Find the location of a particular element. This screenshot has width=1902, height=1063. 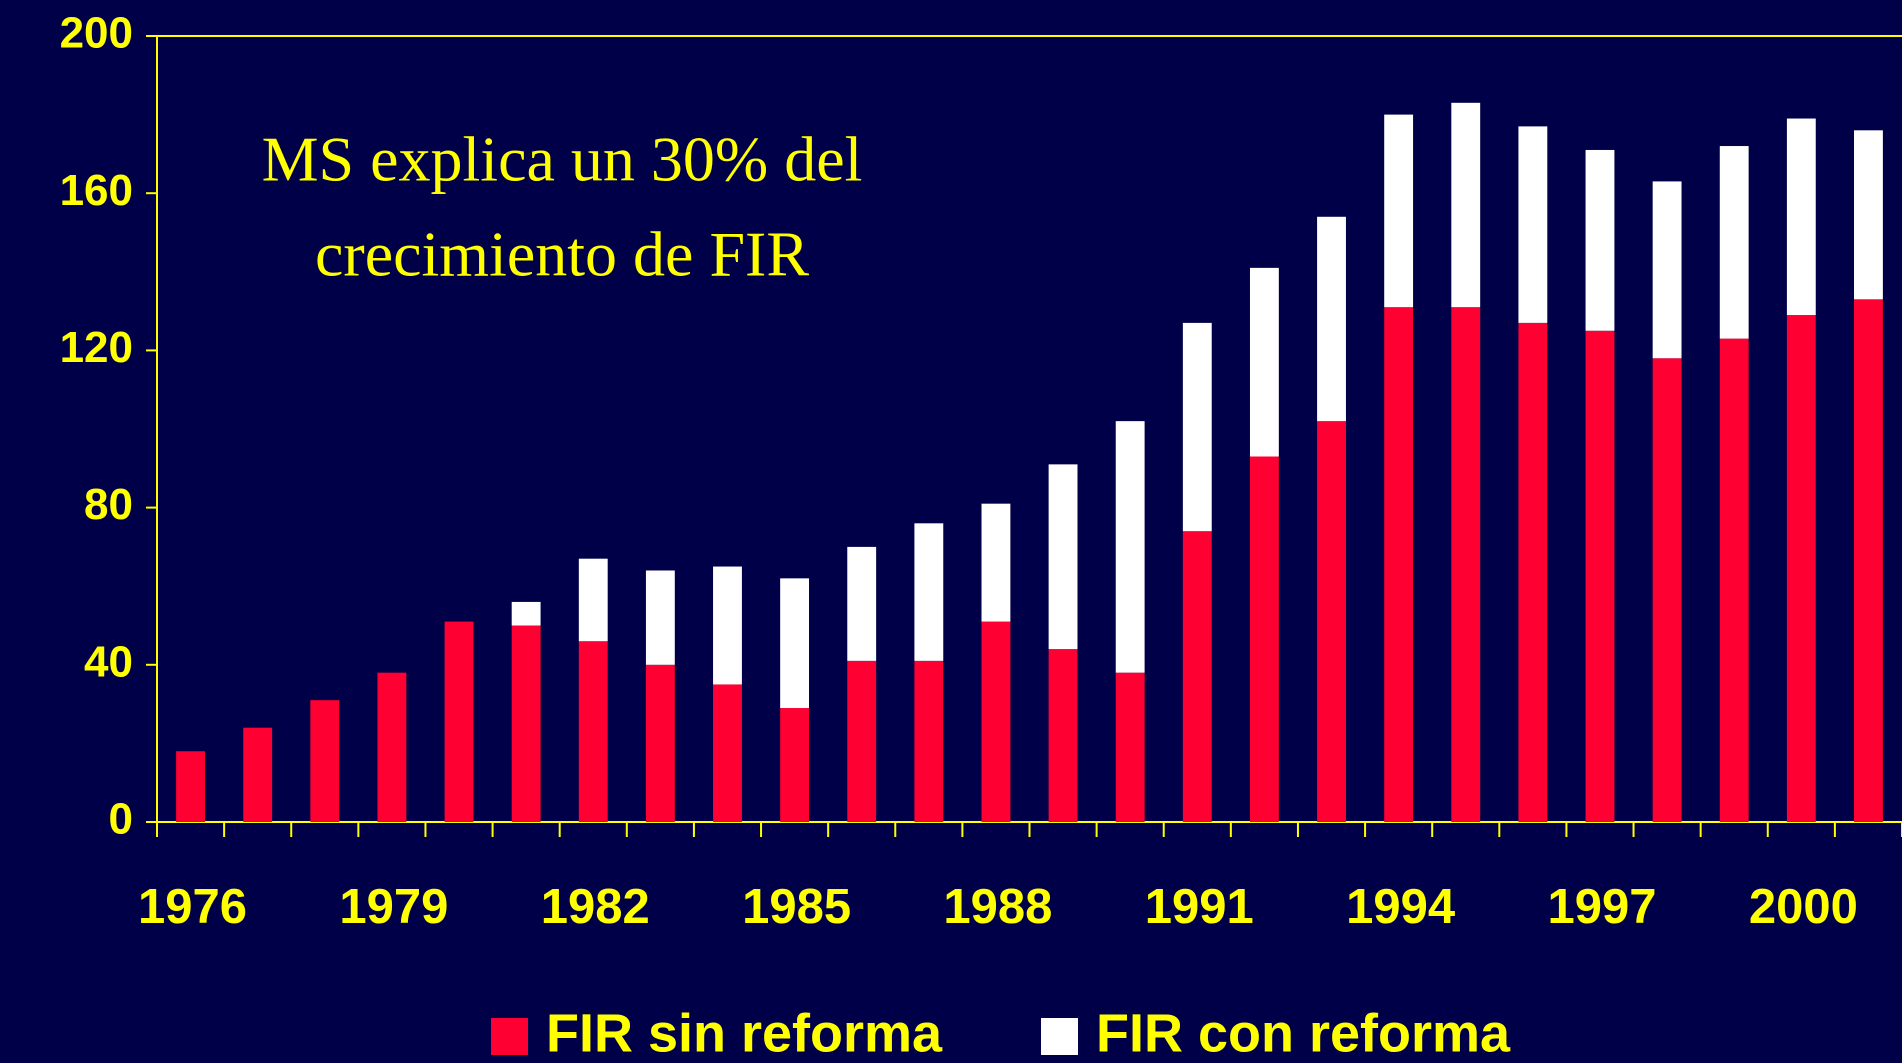

y-tick-label: 0 is located at coordinates (121, 819).